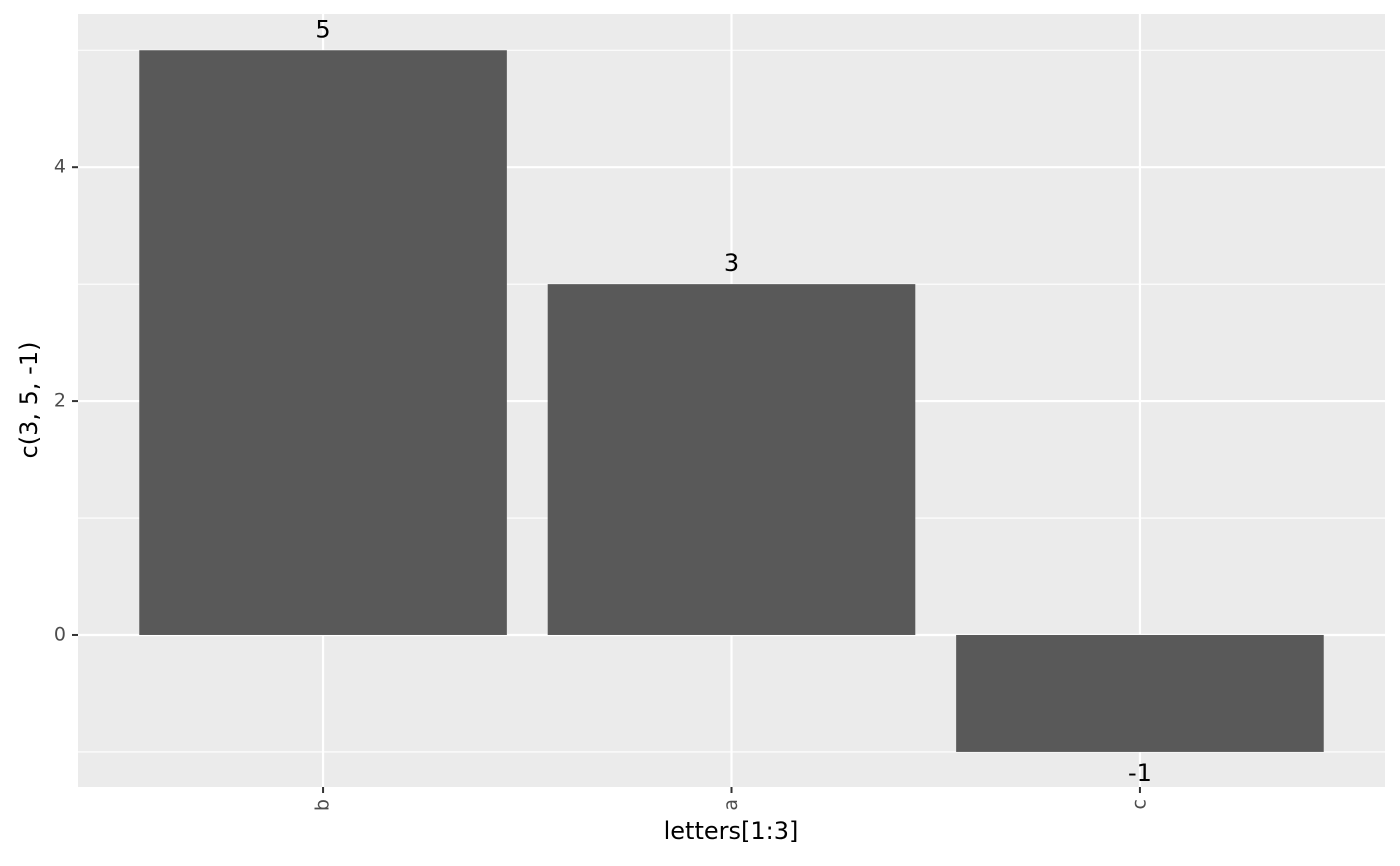 The image size is (1400, 866). Describe the element at coordinates (322, 29) in the screenshot. I see `data-label: 5` at that location.